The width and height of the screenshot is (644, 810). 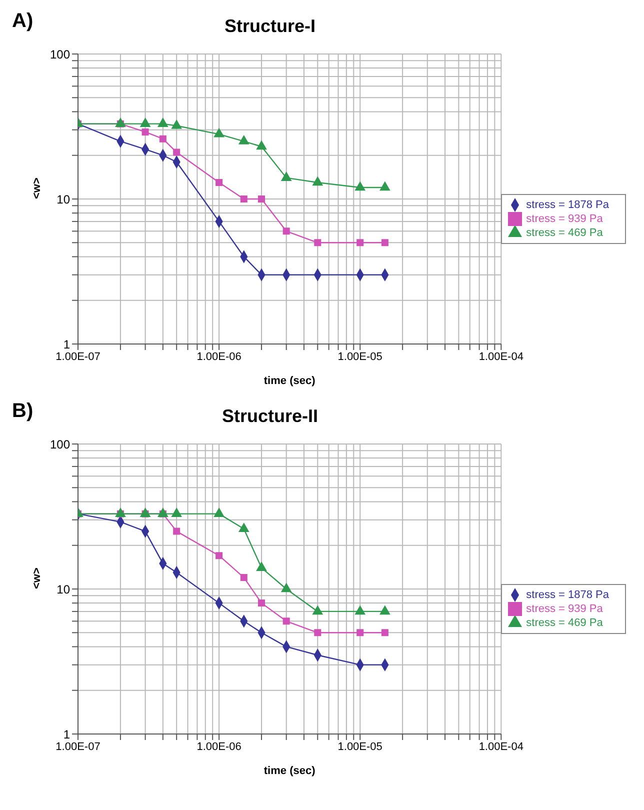 I want to click on text: B), so click(x=23, y=411).